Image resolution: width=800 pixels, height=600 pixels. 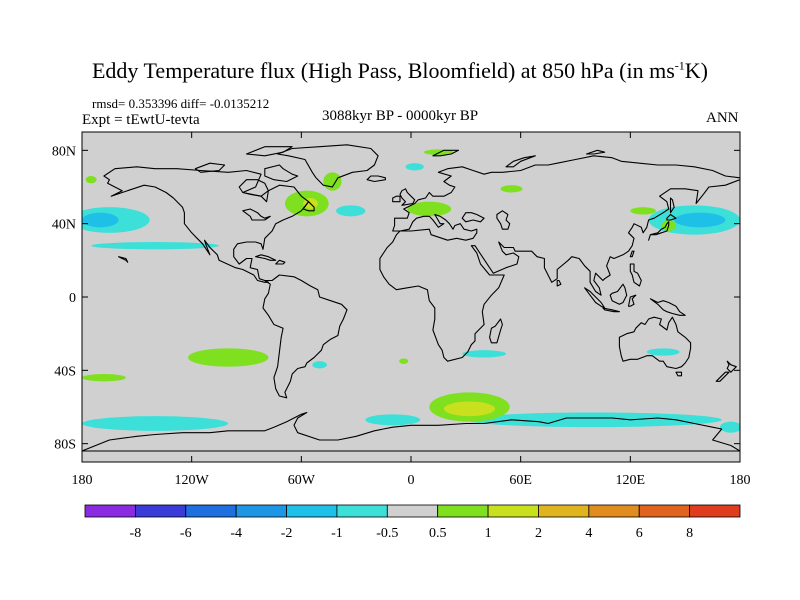 What do you see at coordinates (655, 343) in the screenshot?
I see `coastline-australia` at bounding box center [655, 343].